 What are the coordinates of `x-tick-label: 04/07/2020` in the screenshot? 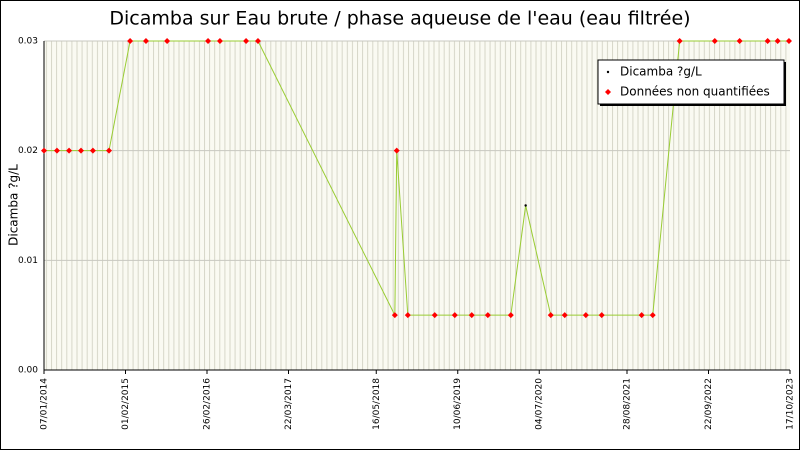 It's located at (540, 404).